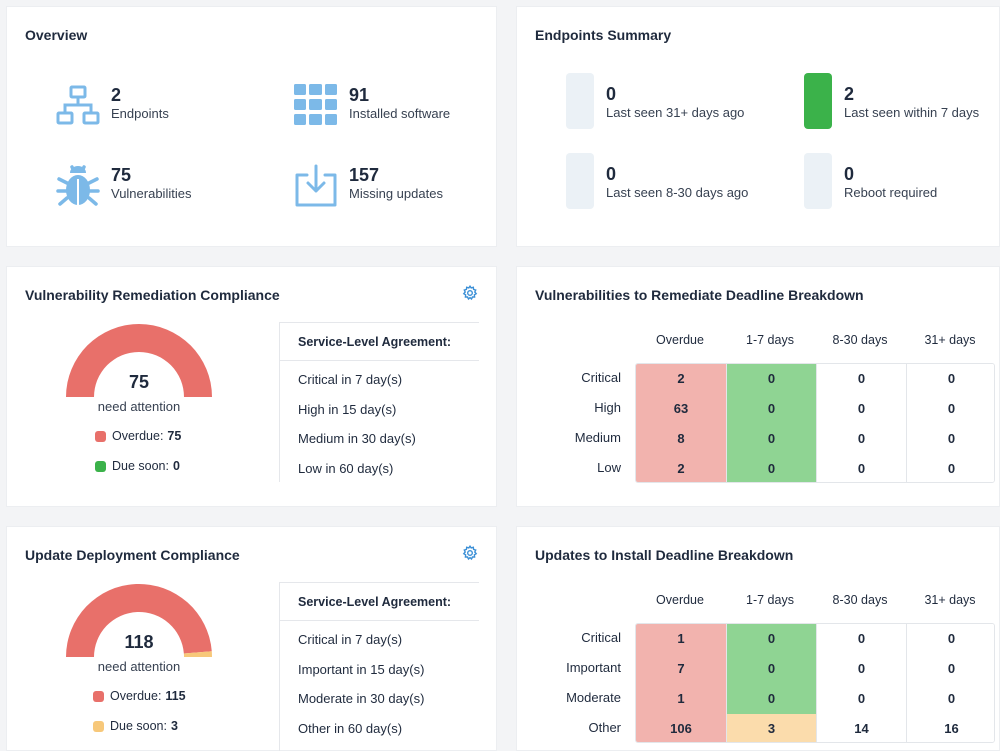  What do you see at coordinates (912, 112) in the screenshot?
I see `endpoint-stat-label: Last seen within 7 days` at bounding box center [912, 112].